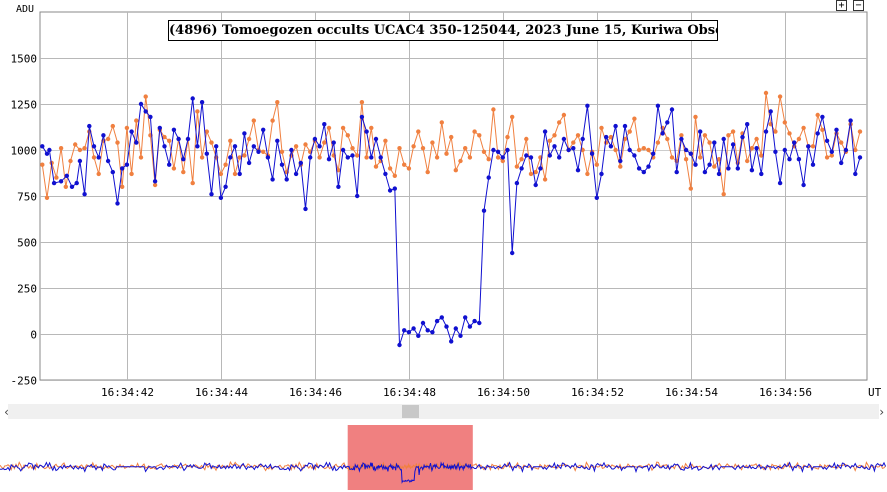 This screenshot has height=492, width=887. What do you see at coordinates (27, 197) in the screenshot?
I see `y-tick-label: 750` at bounding box center [27, 197].